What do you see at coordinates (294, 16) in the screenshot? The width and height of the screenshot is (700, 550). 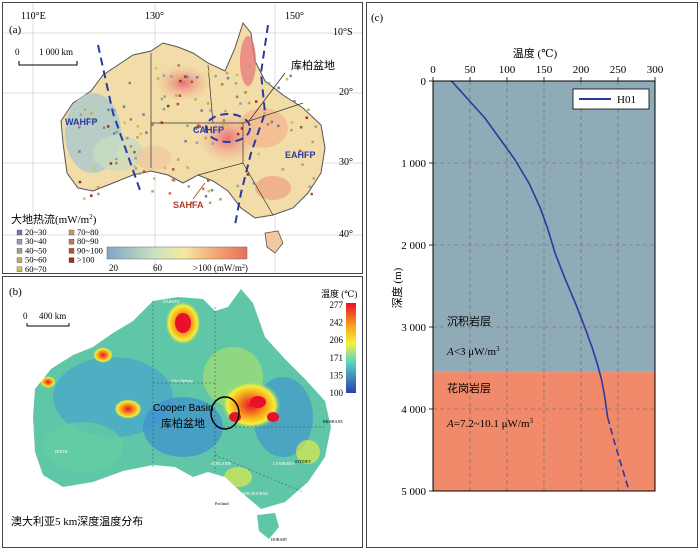 I see `lon-label-150: 150°` at bounding box center [294, 16].